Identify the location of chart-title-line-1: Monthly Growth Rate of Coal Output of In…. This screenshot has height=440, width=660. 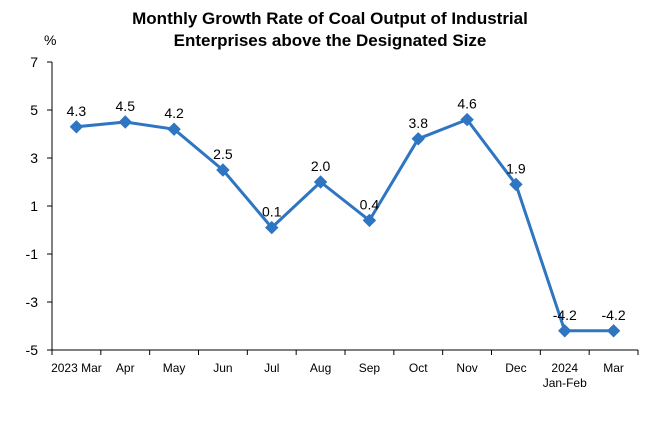
(330, 18).